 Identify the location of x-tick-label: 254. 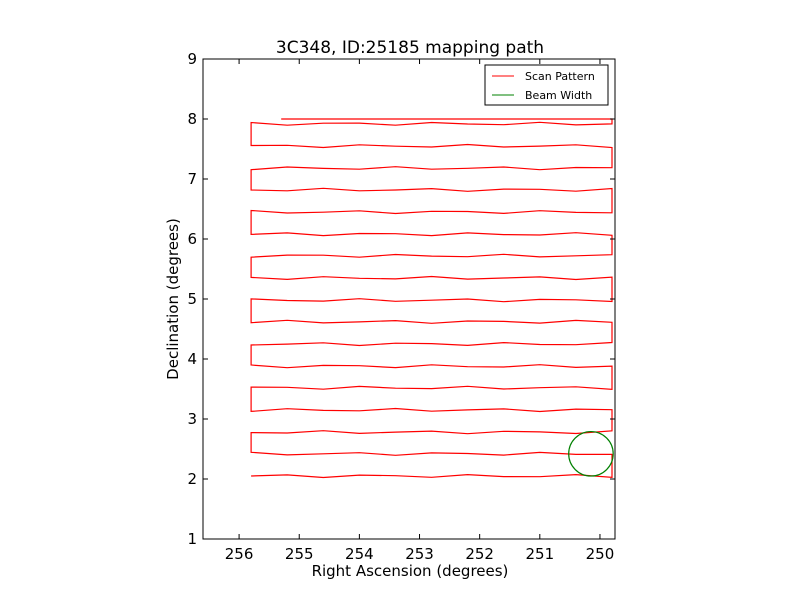
(359, 554).